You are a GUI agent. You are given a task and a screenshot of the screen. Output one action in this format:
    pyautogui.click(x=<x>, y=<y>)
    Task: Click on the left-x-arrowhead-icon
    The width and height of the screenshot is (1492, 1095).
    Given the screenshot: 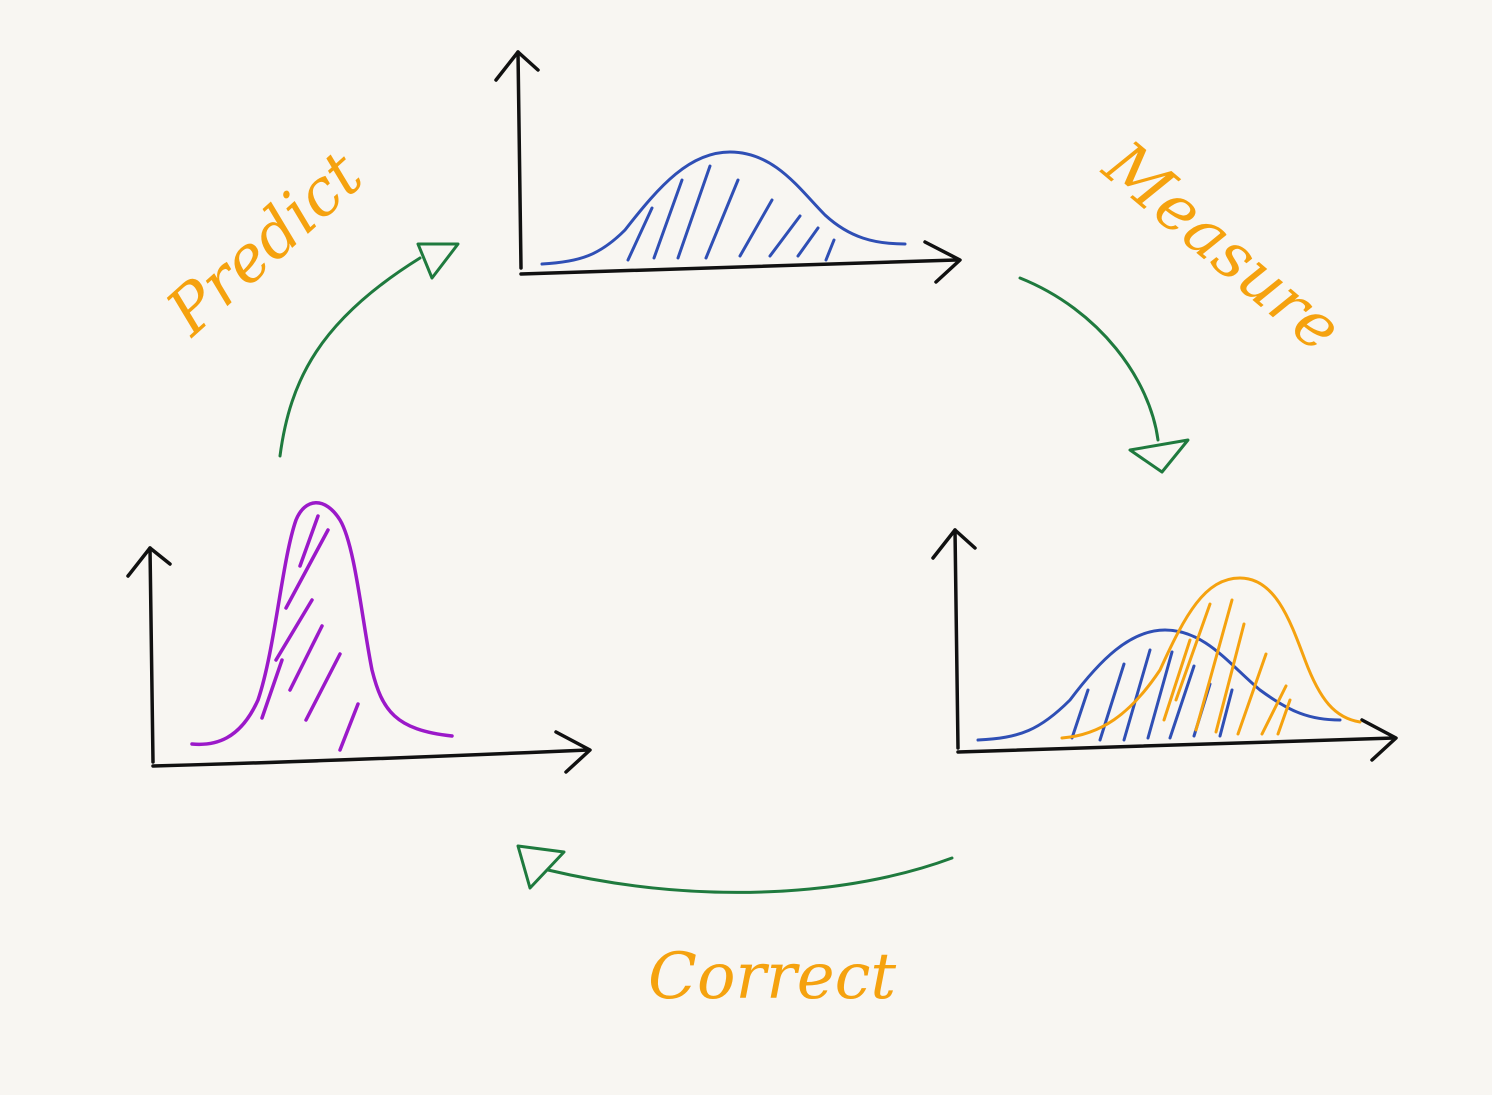 What is the action you would take?
    pyautogui.click(x=573, y=752)
    